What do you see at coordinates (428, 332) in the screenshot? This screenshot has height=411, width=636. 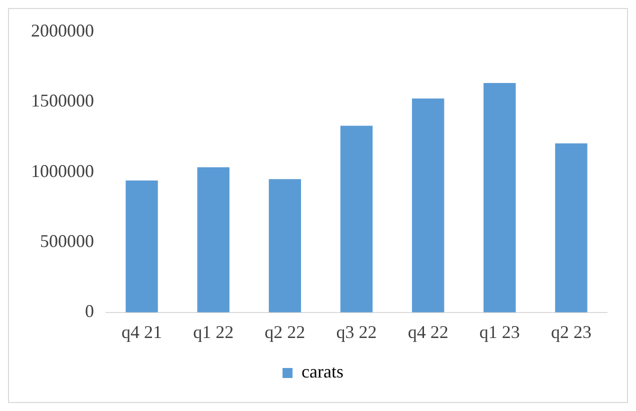 I see `x-tick-label: q4 22` at bounding box center [428, 332].